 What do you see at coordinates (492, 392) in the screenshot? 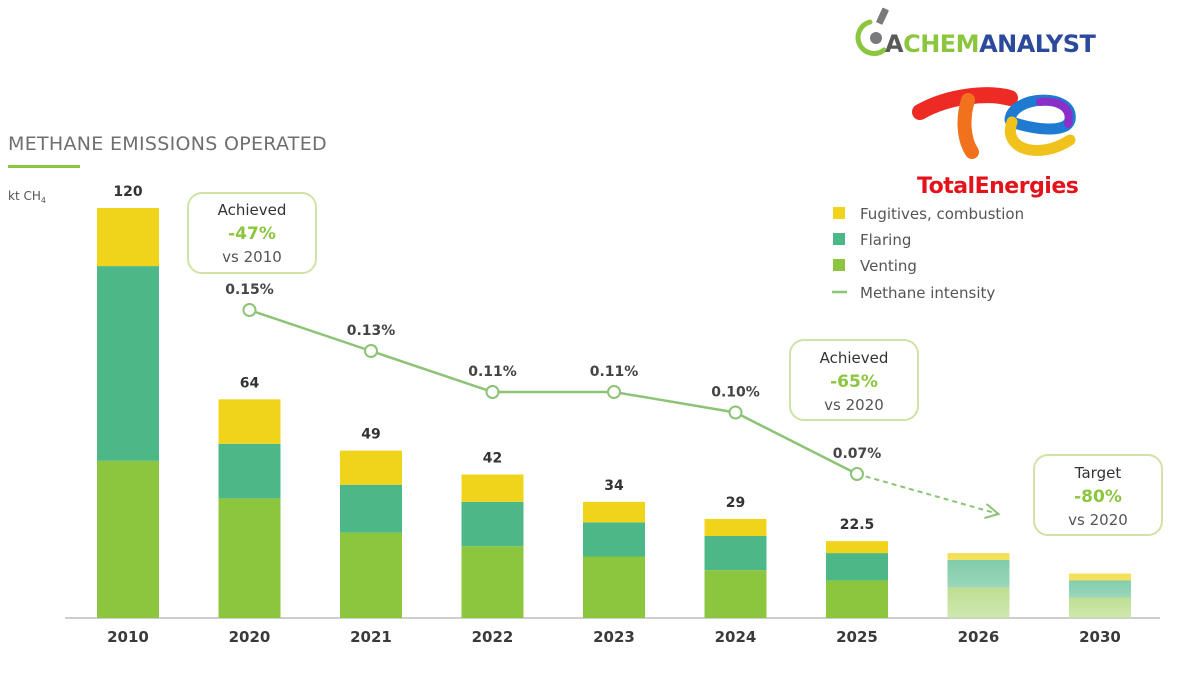
I see `intensity-point-2022` at bounding box center [492, 392].